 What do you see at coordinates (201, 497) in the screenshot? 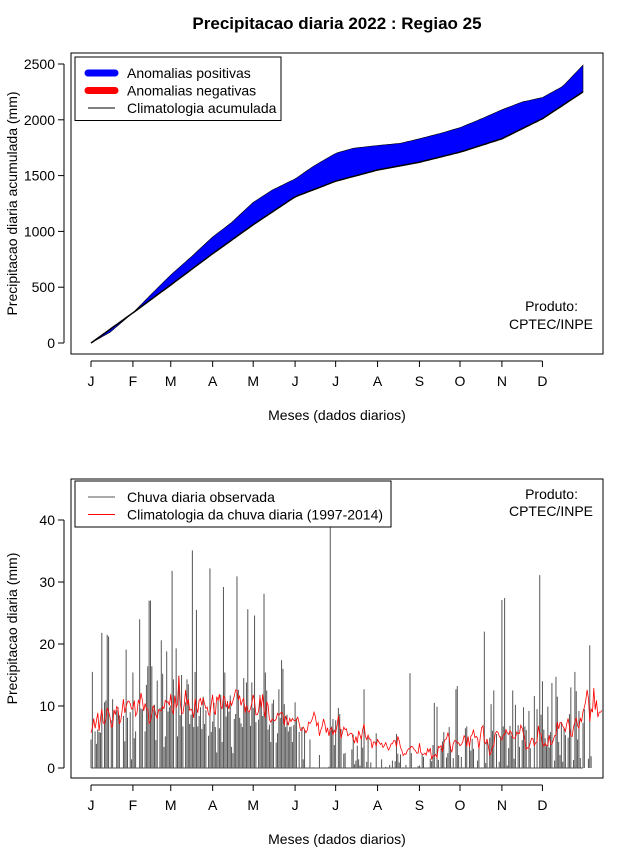
I see `legend-label-2: Chuva diaria observada` at bounding box center [201, 497].